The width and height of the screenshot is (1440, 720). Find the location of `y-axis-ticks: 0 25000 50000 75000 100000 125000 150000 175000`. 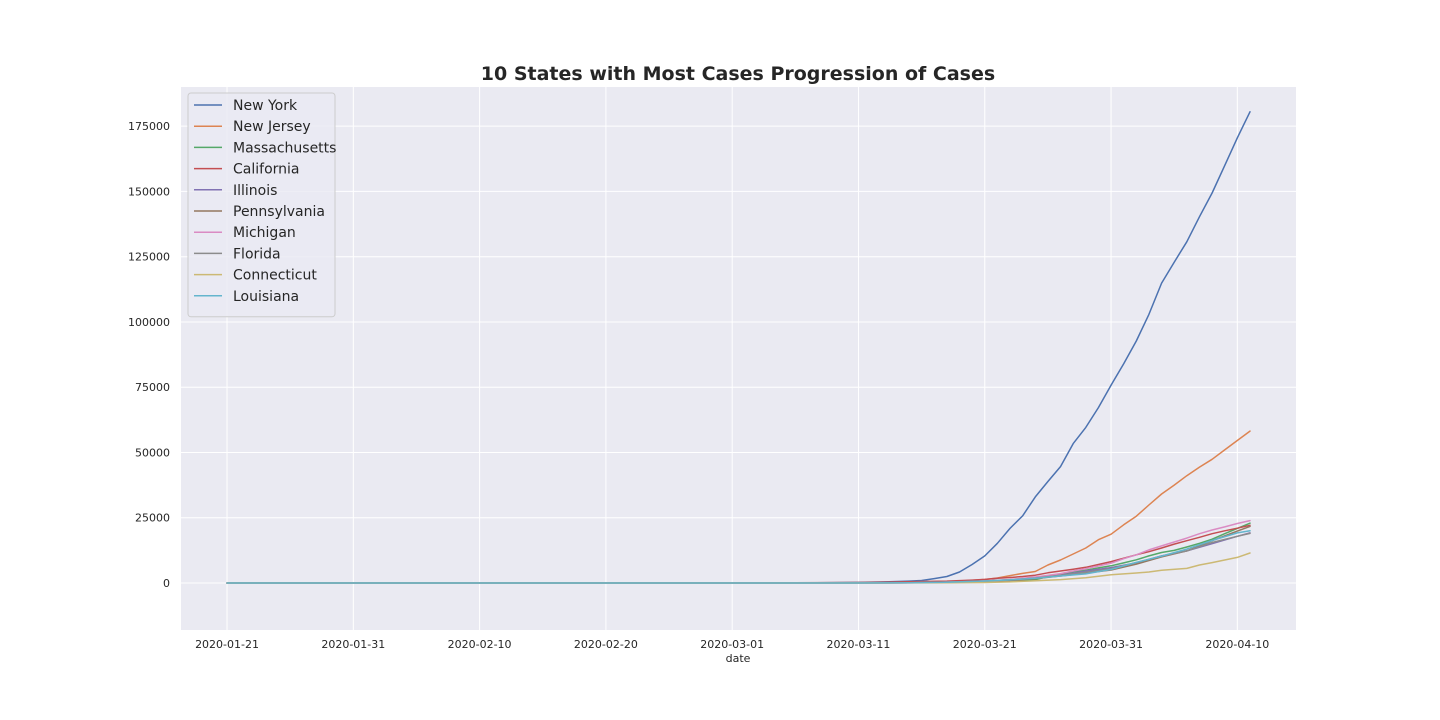

y-axis-ticks: 0 25000 50000 75000 100000 125000 150000 175000 is located at coordinates (149, 355).